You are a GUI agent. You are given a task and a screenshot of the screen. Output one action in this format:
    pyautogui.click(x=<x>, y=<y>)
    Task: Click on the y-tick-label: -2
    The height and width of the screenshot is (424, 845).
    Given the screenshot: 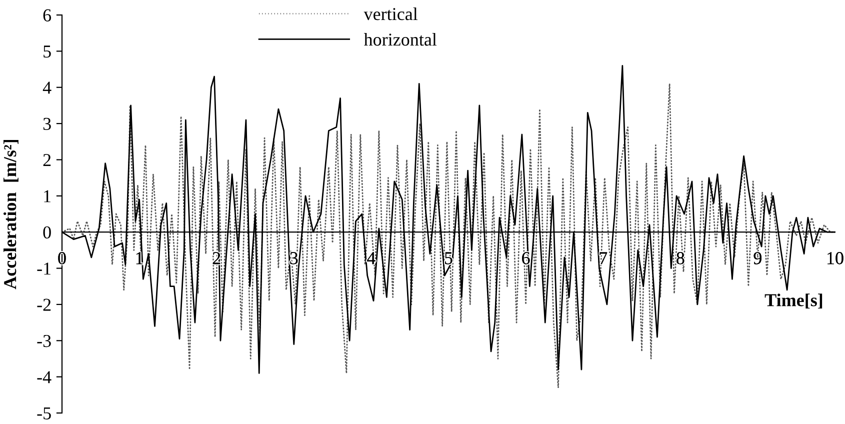 What is the action you would take?
    pyautogui.click(x=44, y=304)
    